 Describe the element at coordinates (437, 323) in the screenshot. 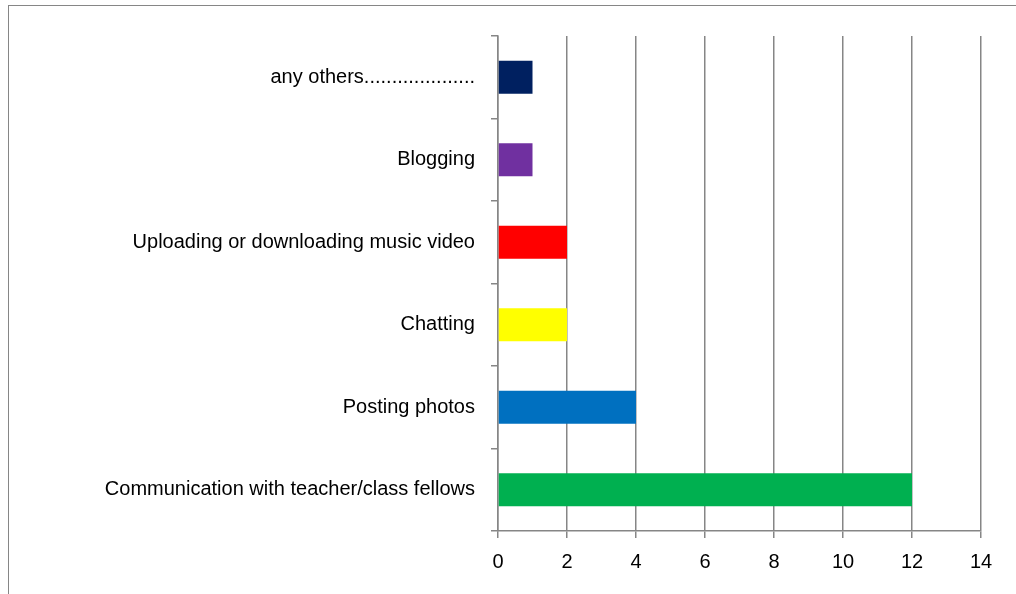

I see `y-tick-label: Chatting` at that location.